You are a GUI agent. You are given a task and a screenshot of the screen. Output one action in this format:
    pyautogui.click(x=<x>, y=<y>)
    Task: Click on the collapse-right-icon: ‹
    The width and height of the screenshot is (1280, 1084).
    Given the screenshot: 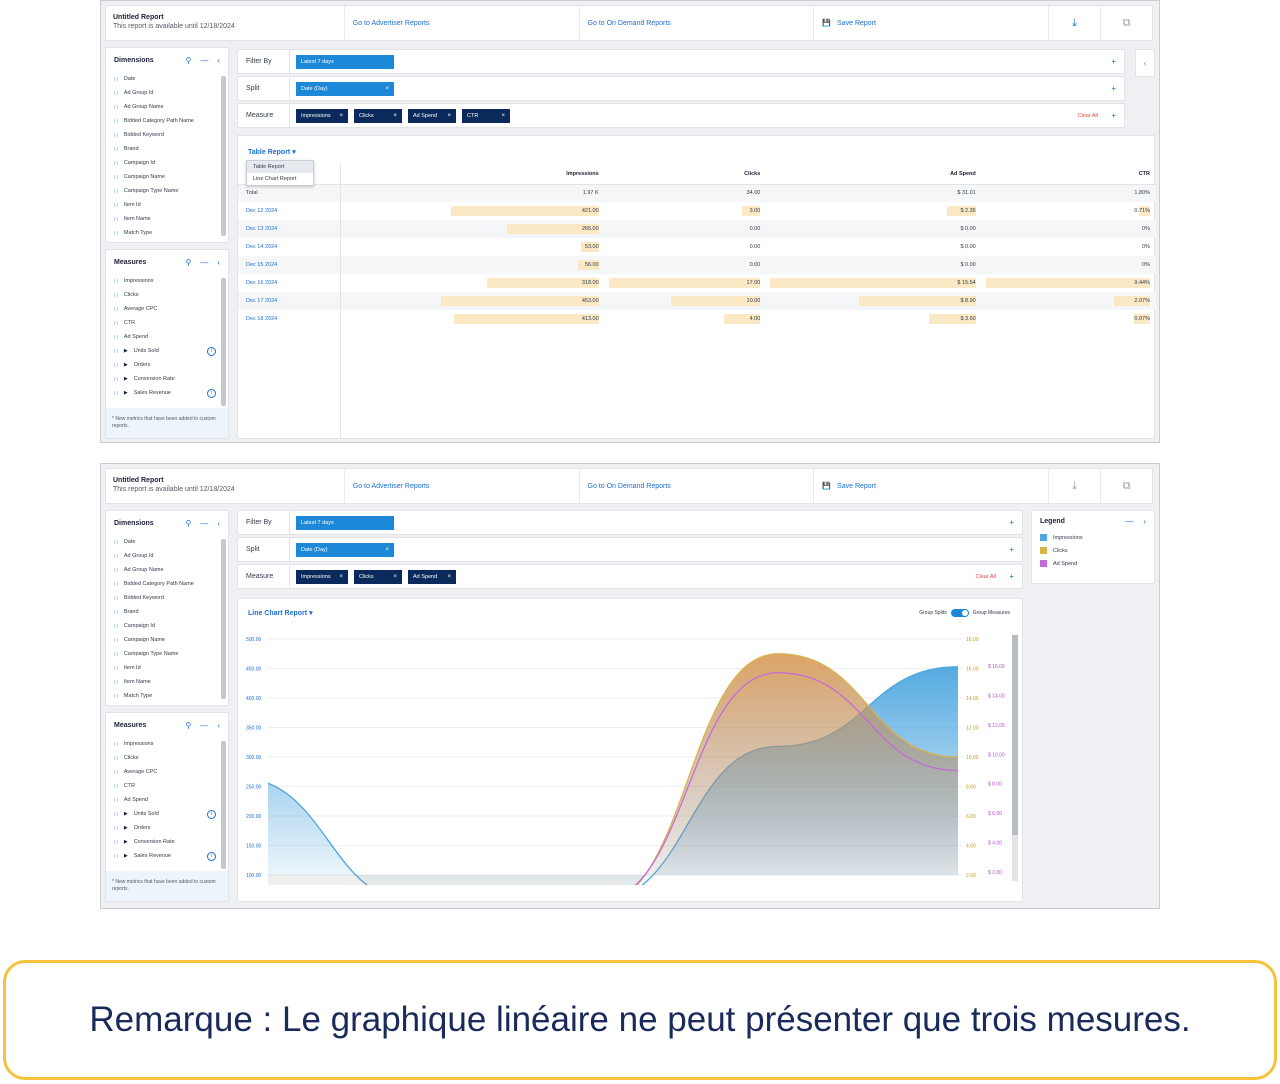 What is the action you would take?
    pyautogui.click(x=1145, y=63)
    